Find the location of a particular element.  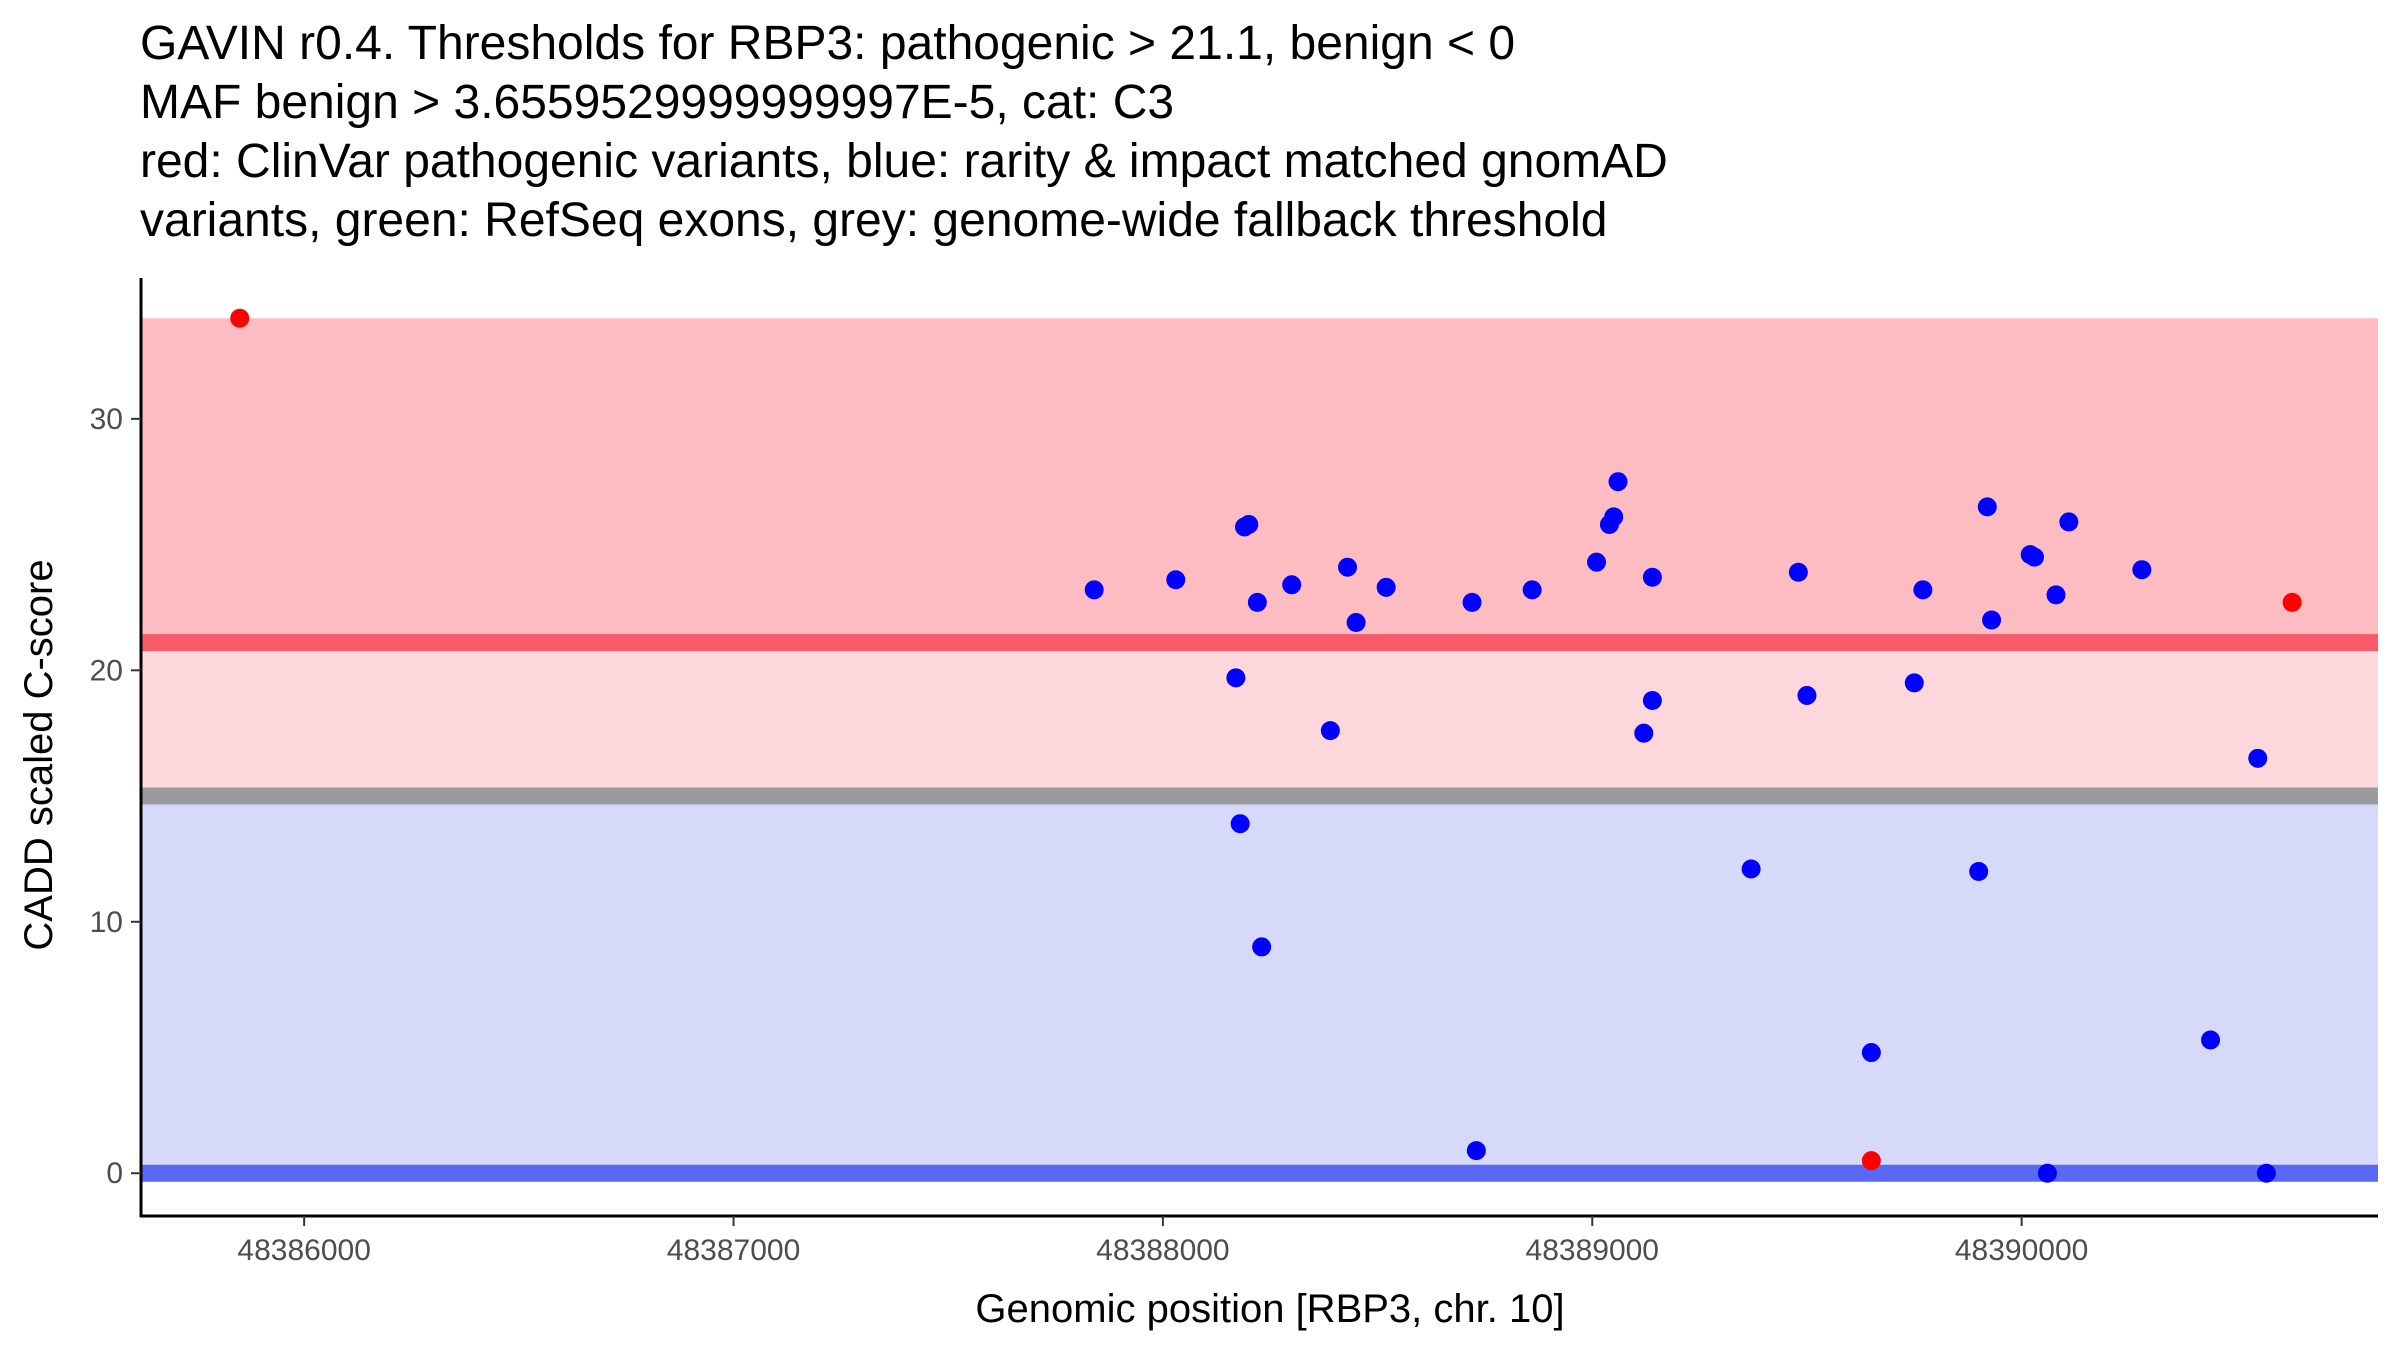

y-tick-label: 10 is located at coordinates (106, 922).